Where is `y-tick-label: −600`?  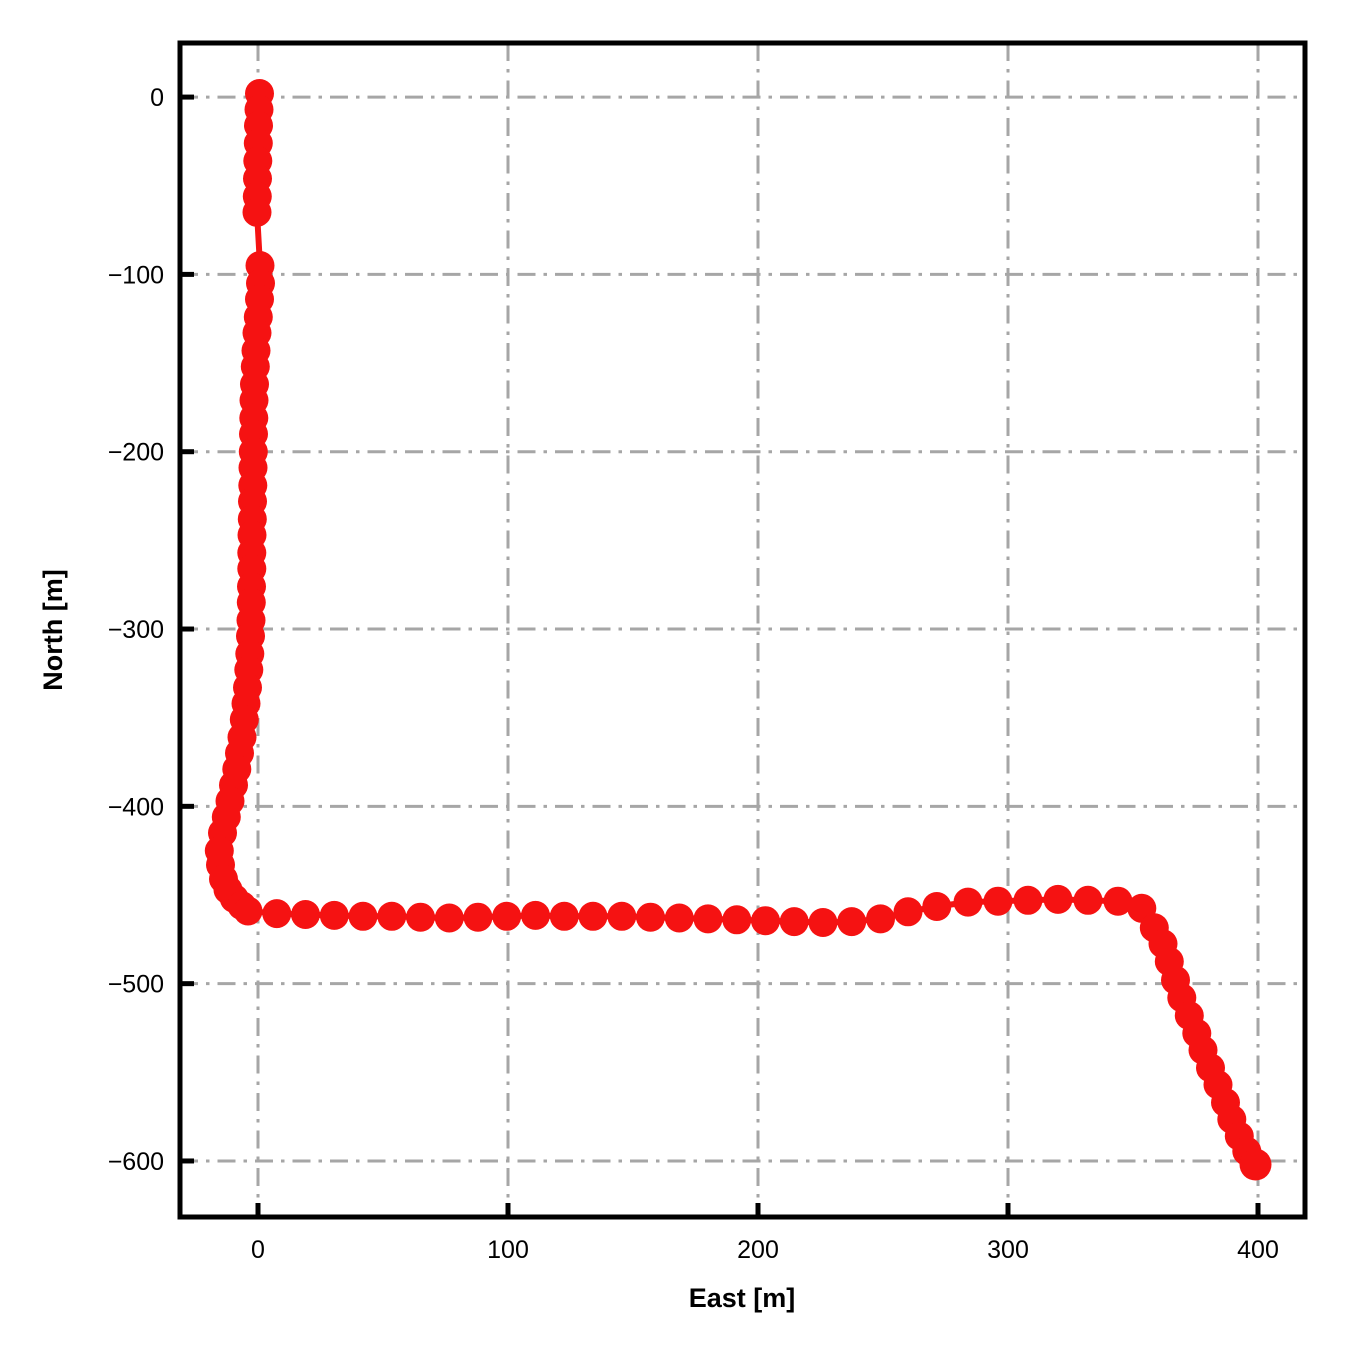
y-tick-label: −600 is located at coordinates (136, 1162).